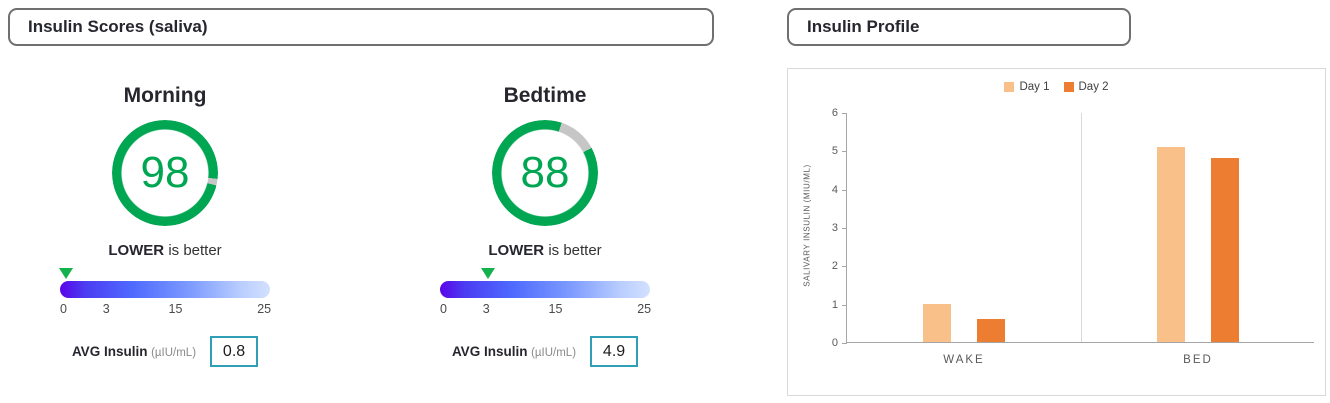  Describe the element at coordinates (1093, 87) in the screenshot. I see `legend-label: Day 2` at that location.